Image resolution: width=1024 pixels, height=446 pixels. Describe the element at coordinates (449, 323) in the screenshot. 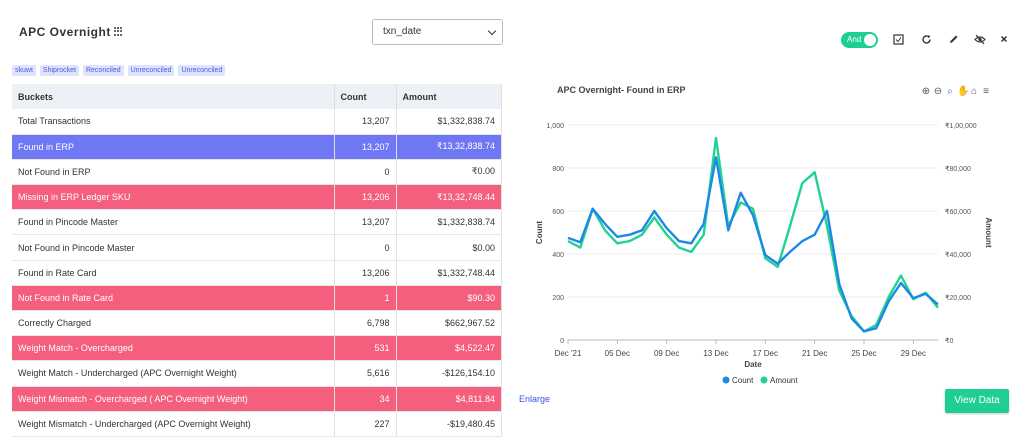

I see `amount-cell: $662,967.52` at that location.